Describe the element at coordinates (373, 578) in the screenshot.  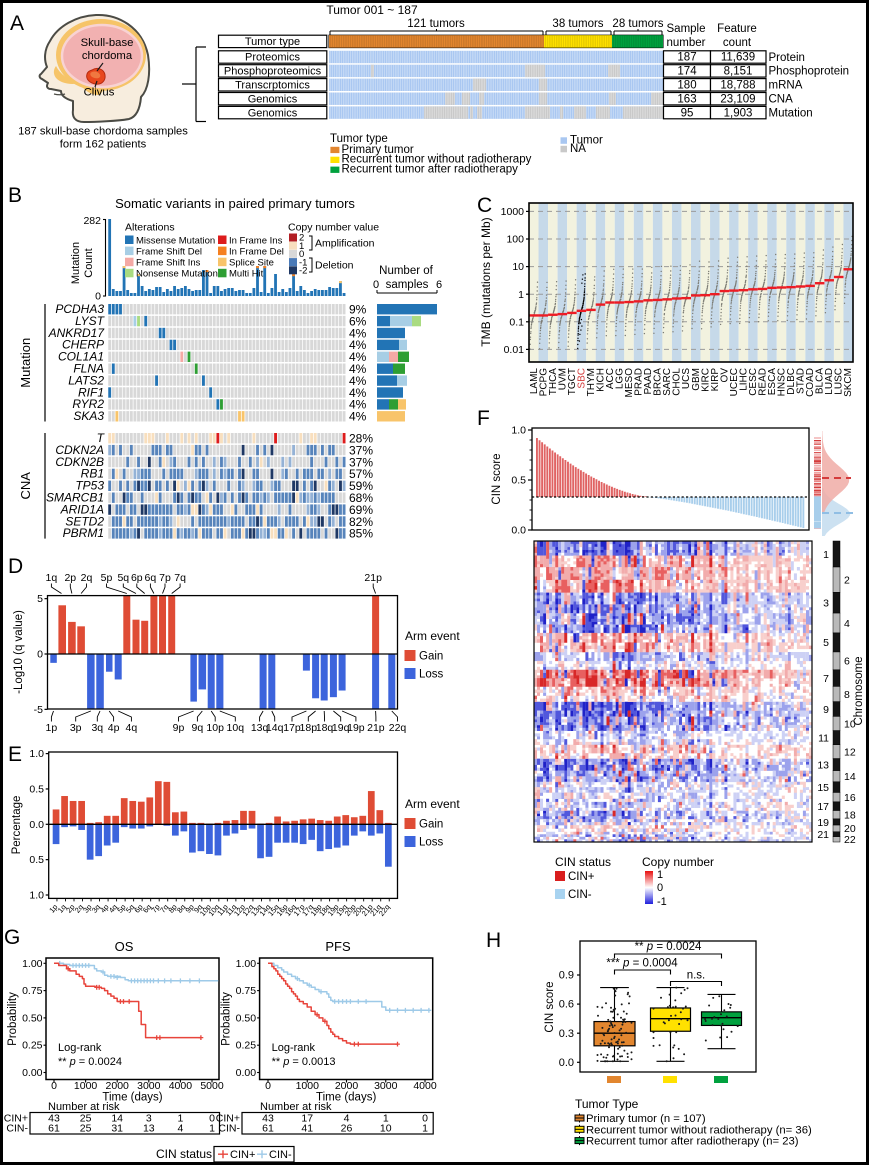
I see `svg-text: 21p` at that location.